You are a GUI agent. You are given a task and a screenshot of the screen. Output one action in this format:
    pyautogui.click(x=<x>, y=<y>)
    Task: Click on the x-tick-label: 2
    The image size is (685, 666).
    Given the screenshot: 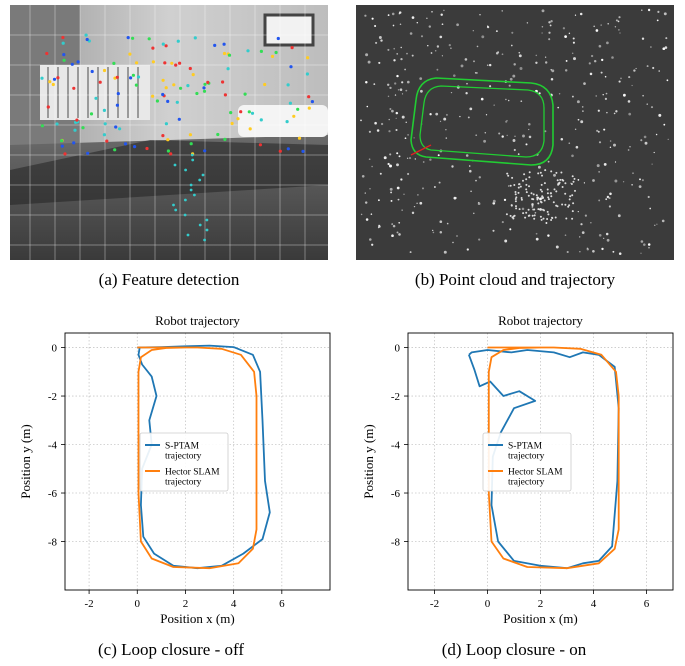 What is the action you would take?
    pyautogui.click(x=186, y=604)
    